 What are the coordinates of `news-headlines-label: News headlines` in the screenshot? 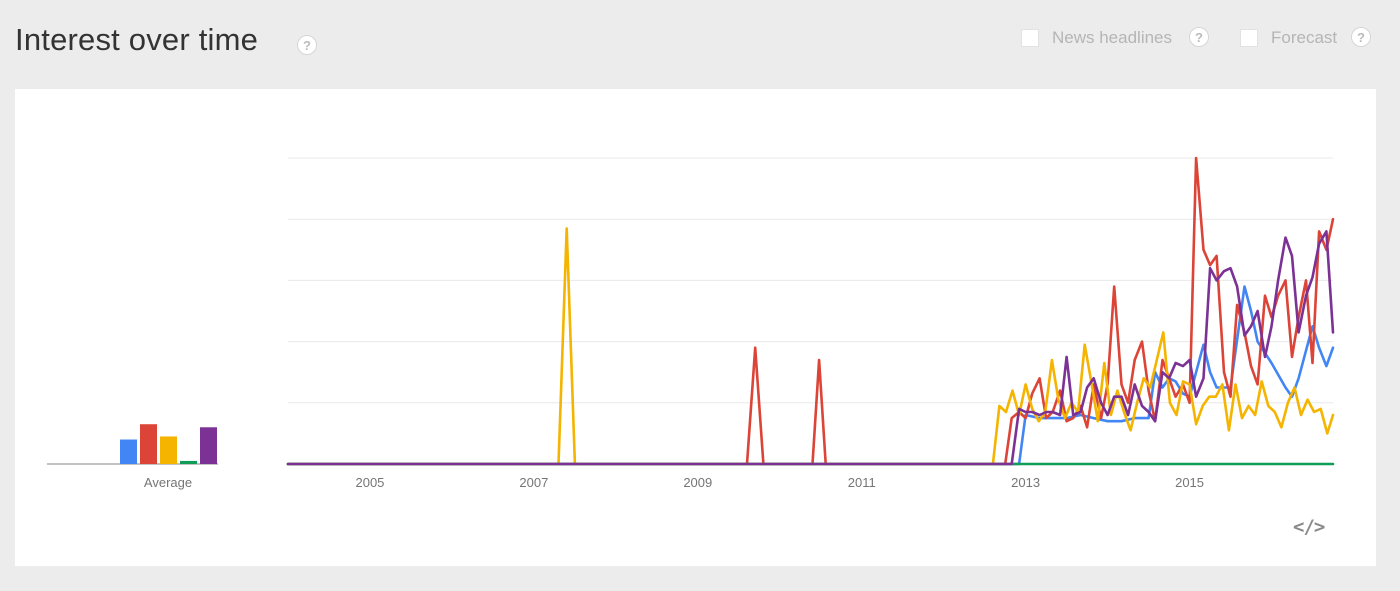 It's located at (1112, 37).